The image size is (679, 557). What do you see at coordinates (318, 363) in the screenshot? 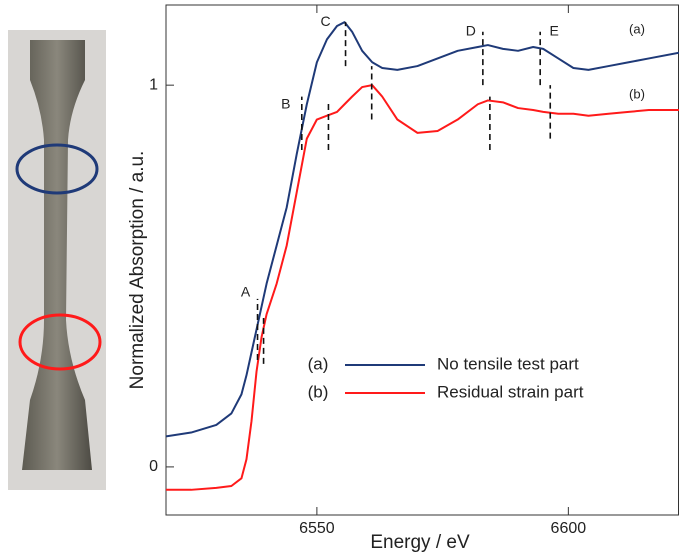
I see `legend-tag: (a)` at bounding box center [318, 363].